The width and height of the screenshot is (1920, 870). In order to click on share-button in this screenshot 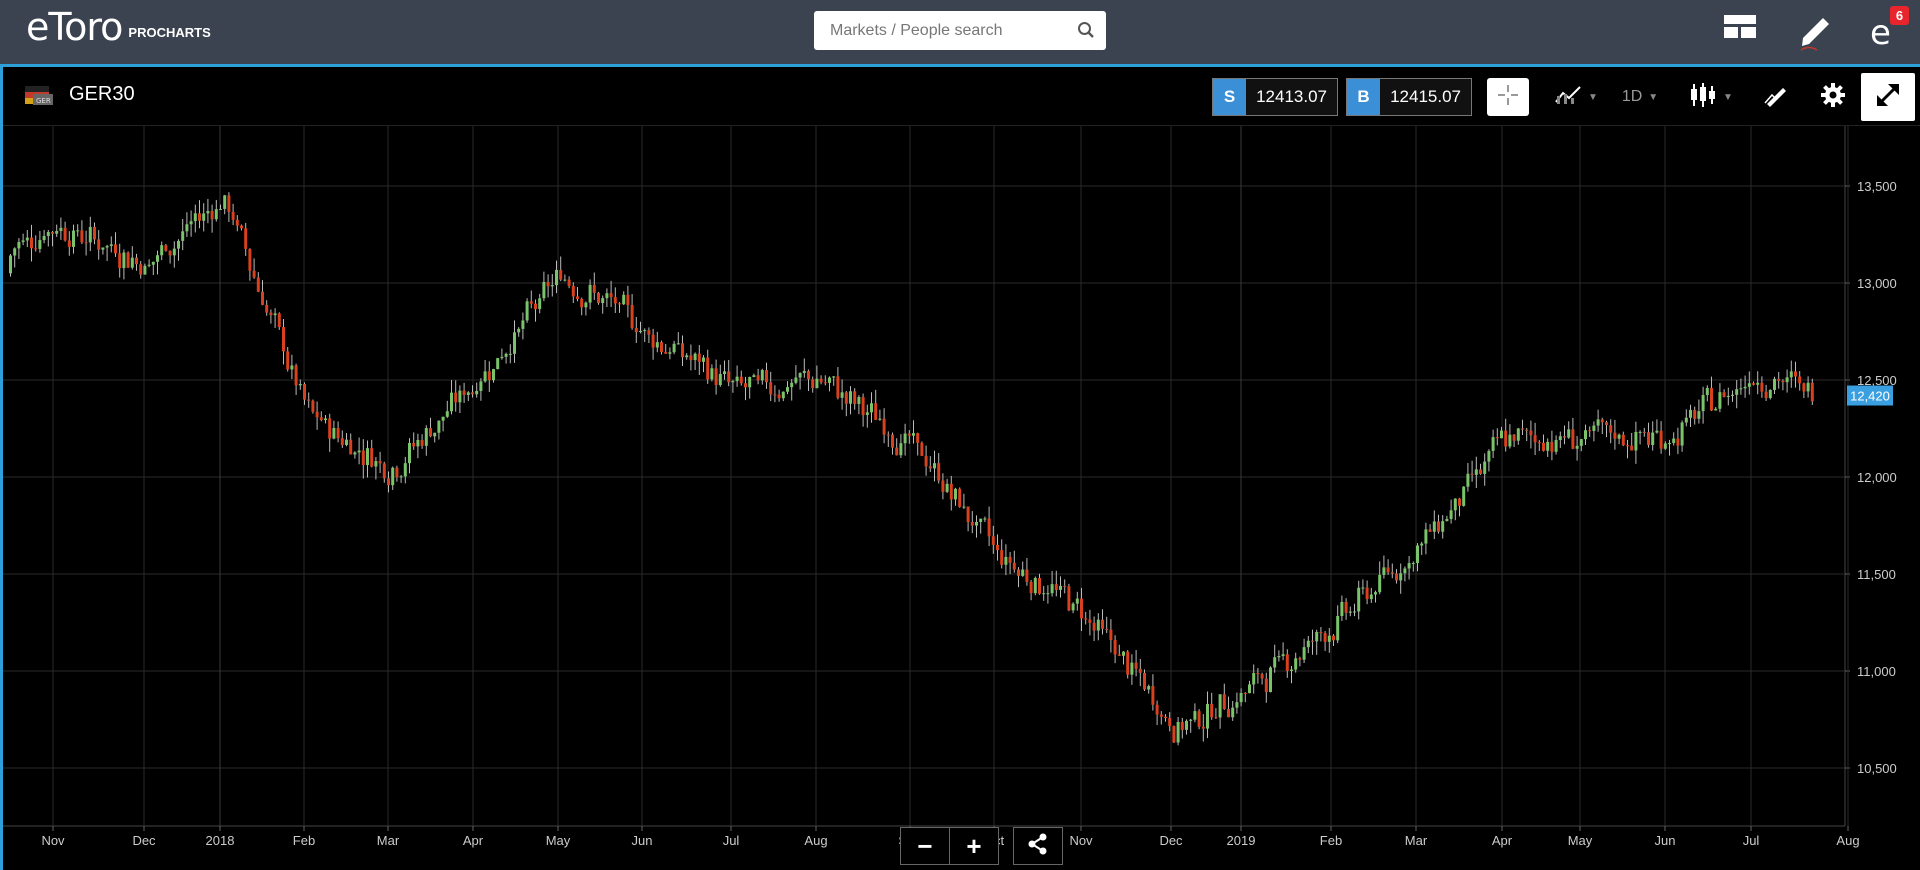, I will do `click(1038, 846)`.